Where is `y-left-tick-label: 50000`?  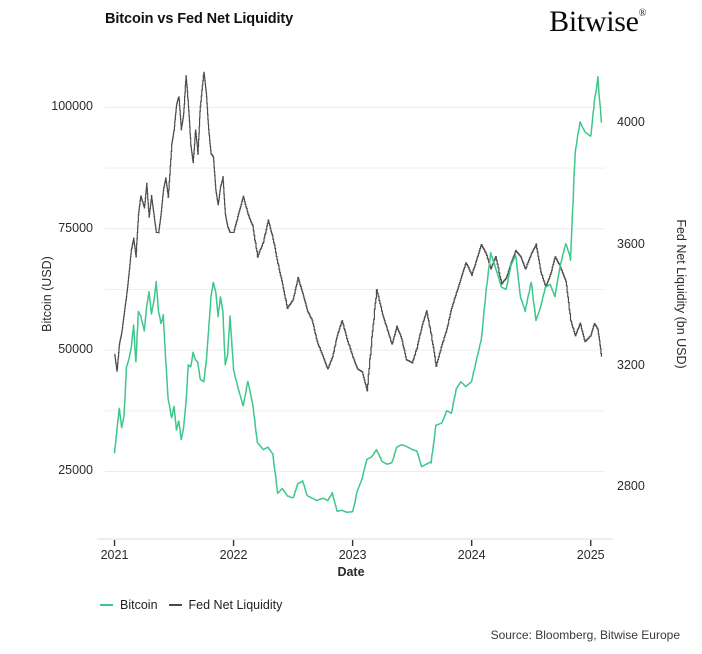 y-left-tick-label: 50000 is located at coordinates (75, 349).